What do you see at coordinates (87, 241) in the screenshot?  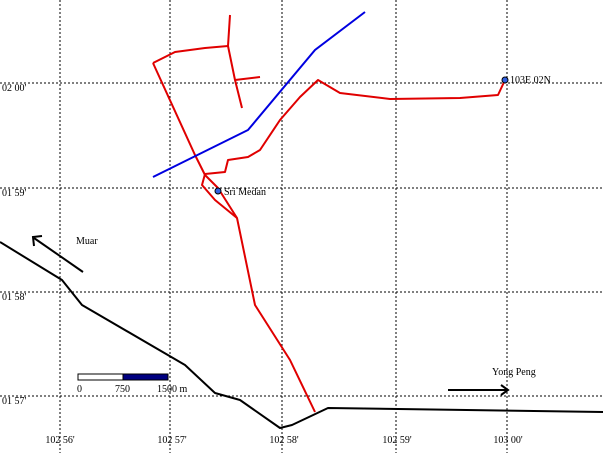 I see `place-label: Muar` at bounding box center [87, 241].